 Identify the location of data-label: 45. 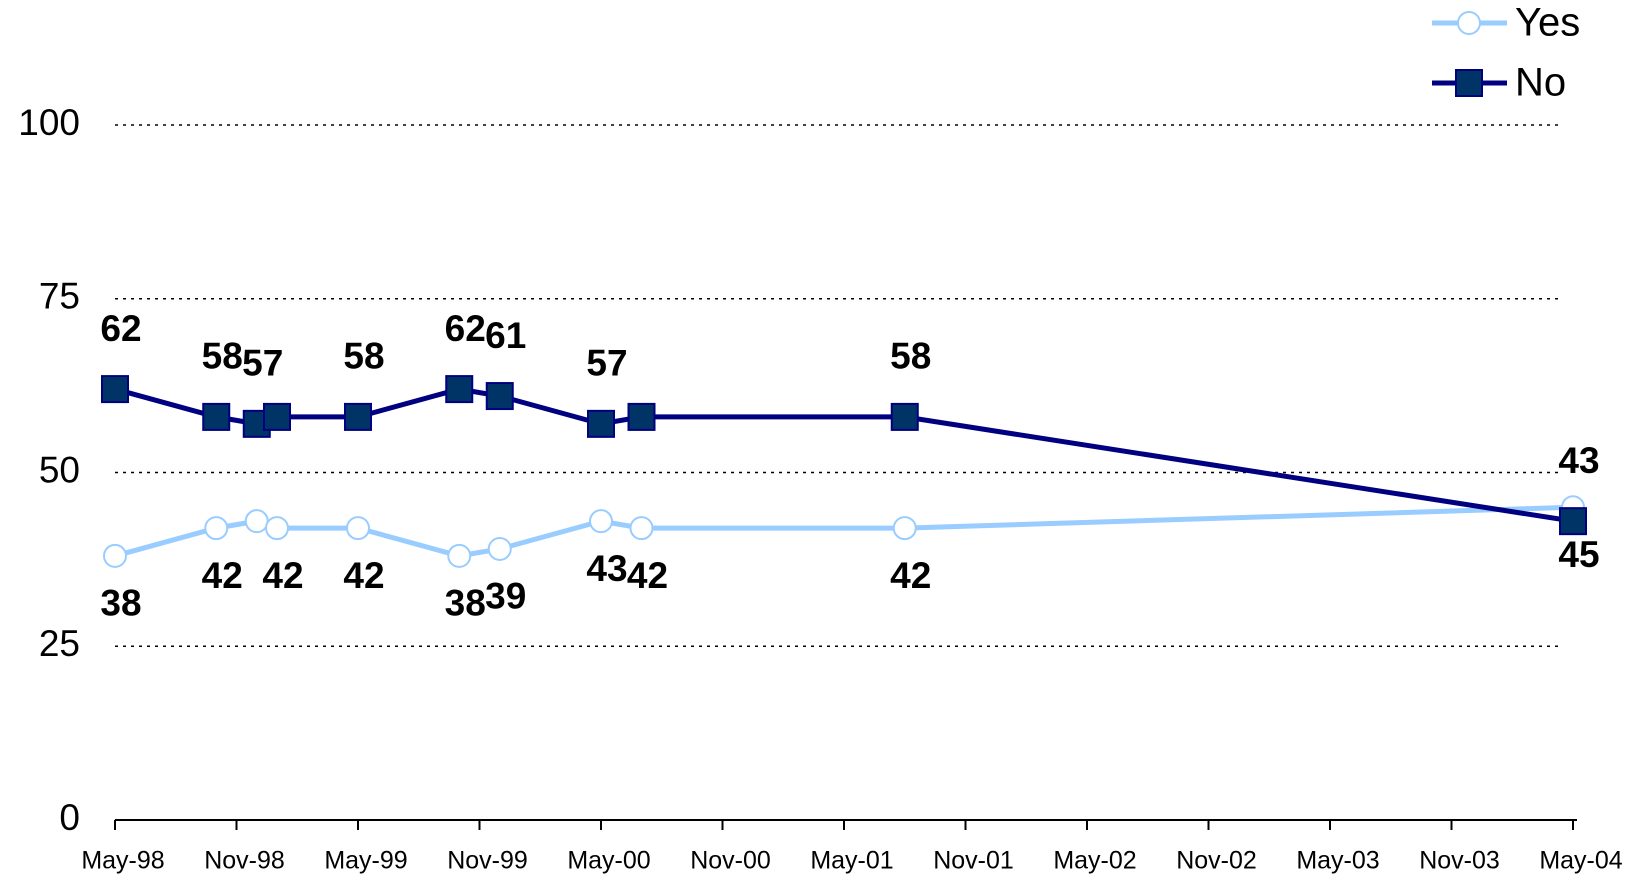
(1578, 554).